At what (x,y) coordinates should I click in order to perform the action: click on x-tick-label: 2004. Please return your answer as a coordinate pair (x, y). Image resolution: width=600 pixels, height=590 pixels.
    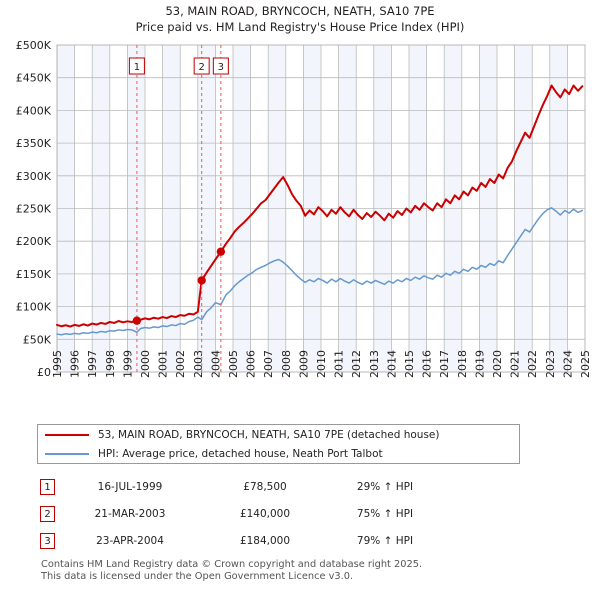
    Looking at the image, I should click on (215, 364).